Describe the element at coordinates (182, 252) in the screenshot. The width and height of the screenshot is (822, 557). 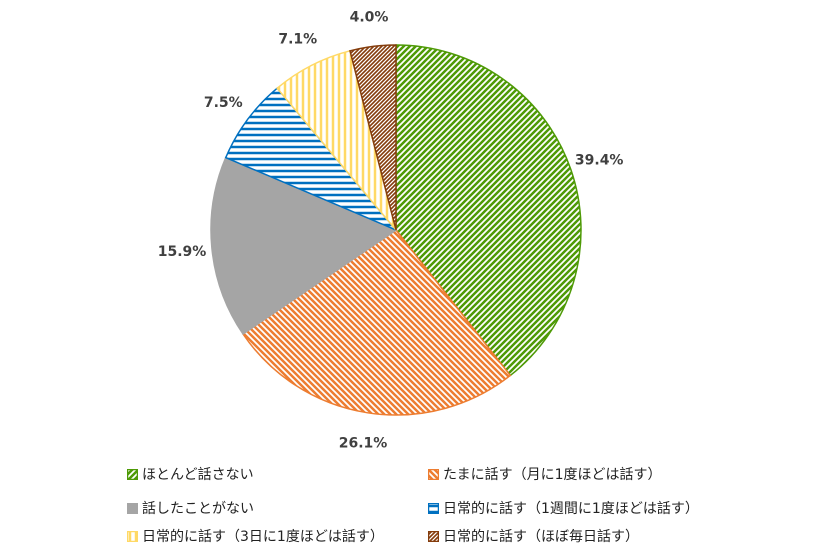
I see `data-label: 15.9%` at that location.